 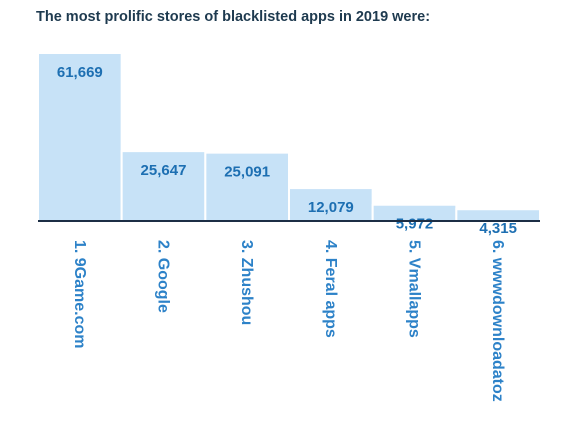 I want to click on value-label-1: 61,669, so click(x=80, y=72).